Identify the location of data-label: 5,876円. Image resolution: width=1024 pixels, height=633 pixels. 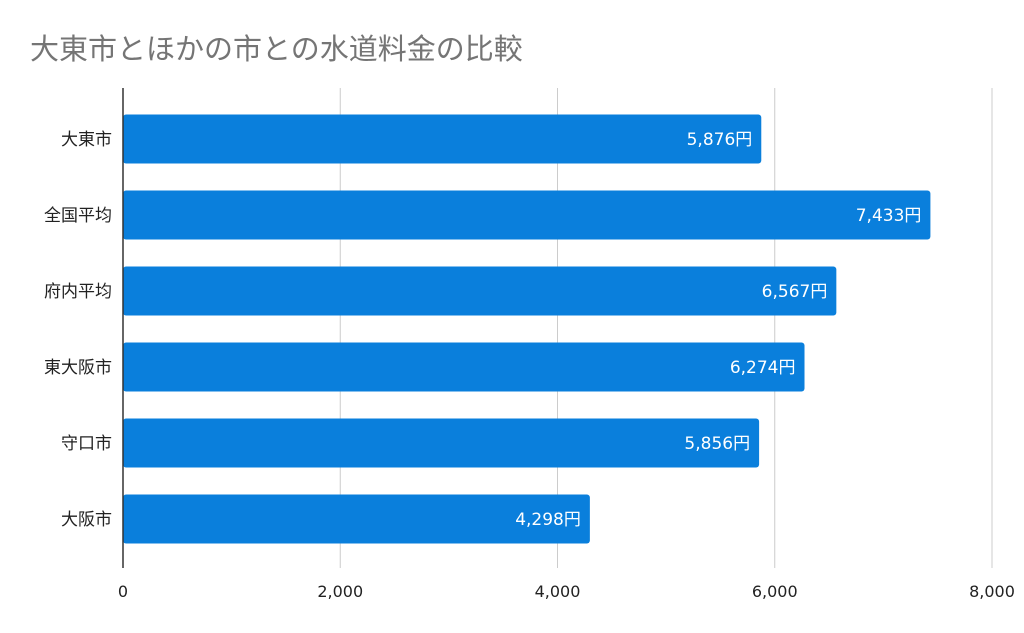
(720, 140).